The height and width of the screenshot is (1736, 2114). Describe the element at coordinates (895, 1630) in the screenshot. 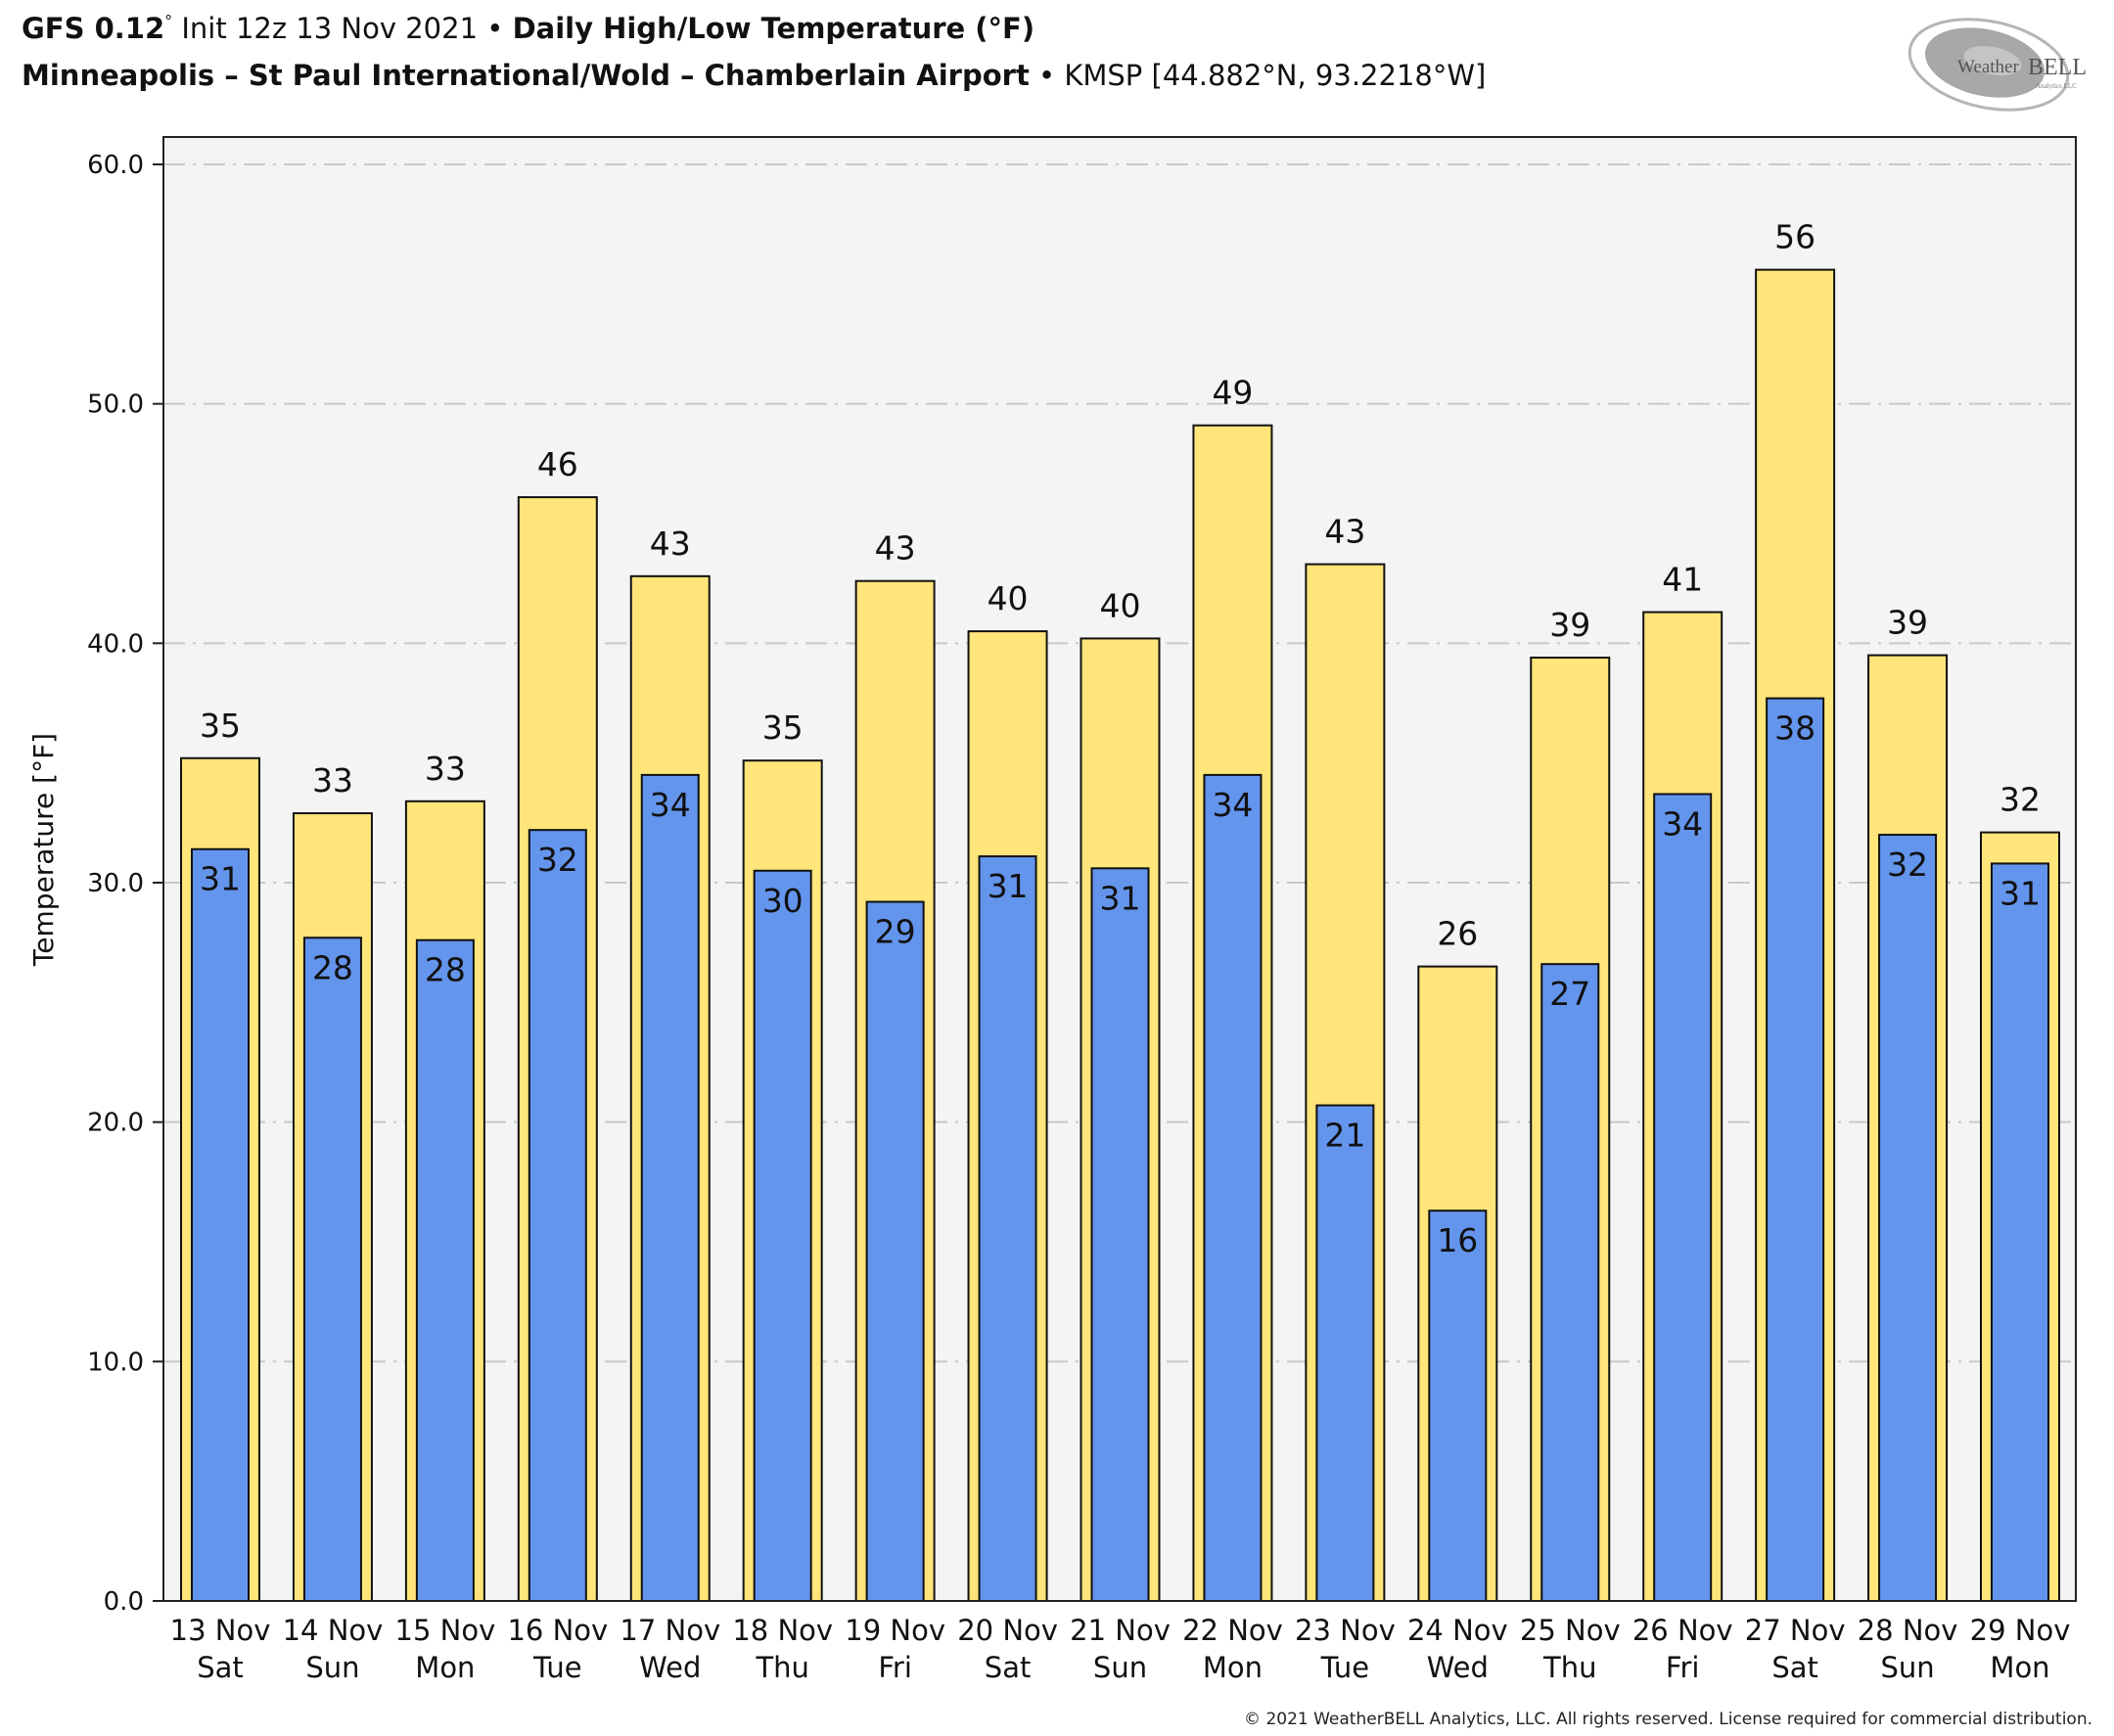

I see `x-tick-label-date: 19 Nov` at that location.